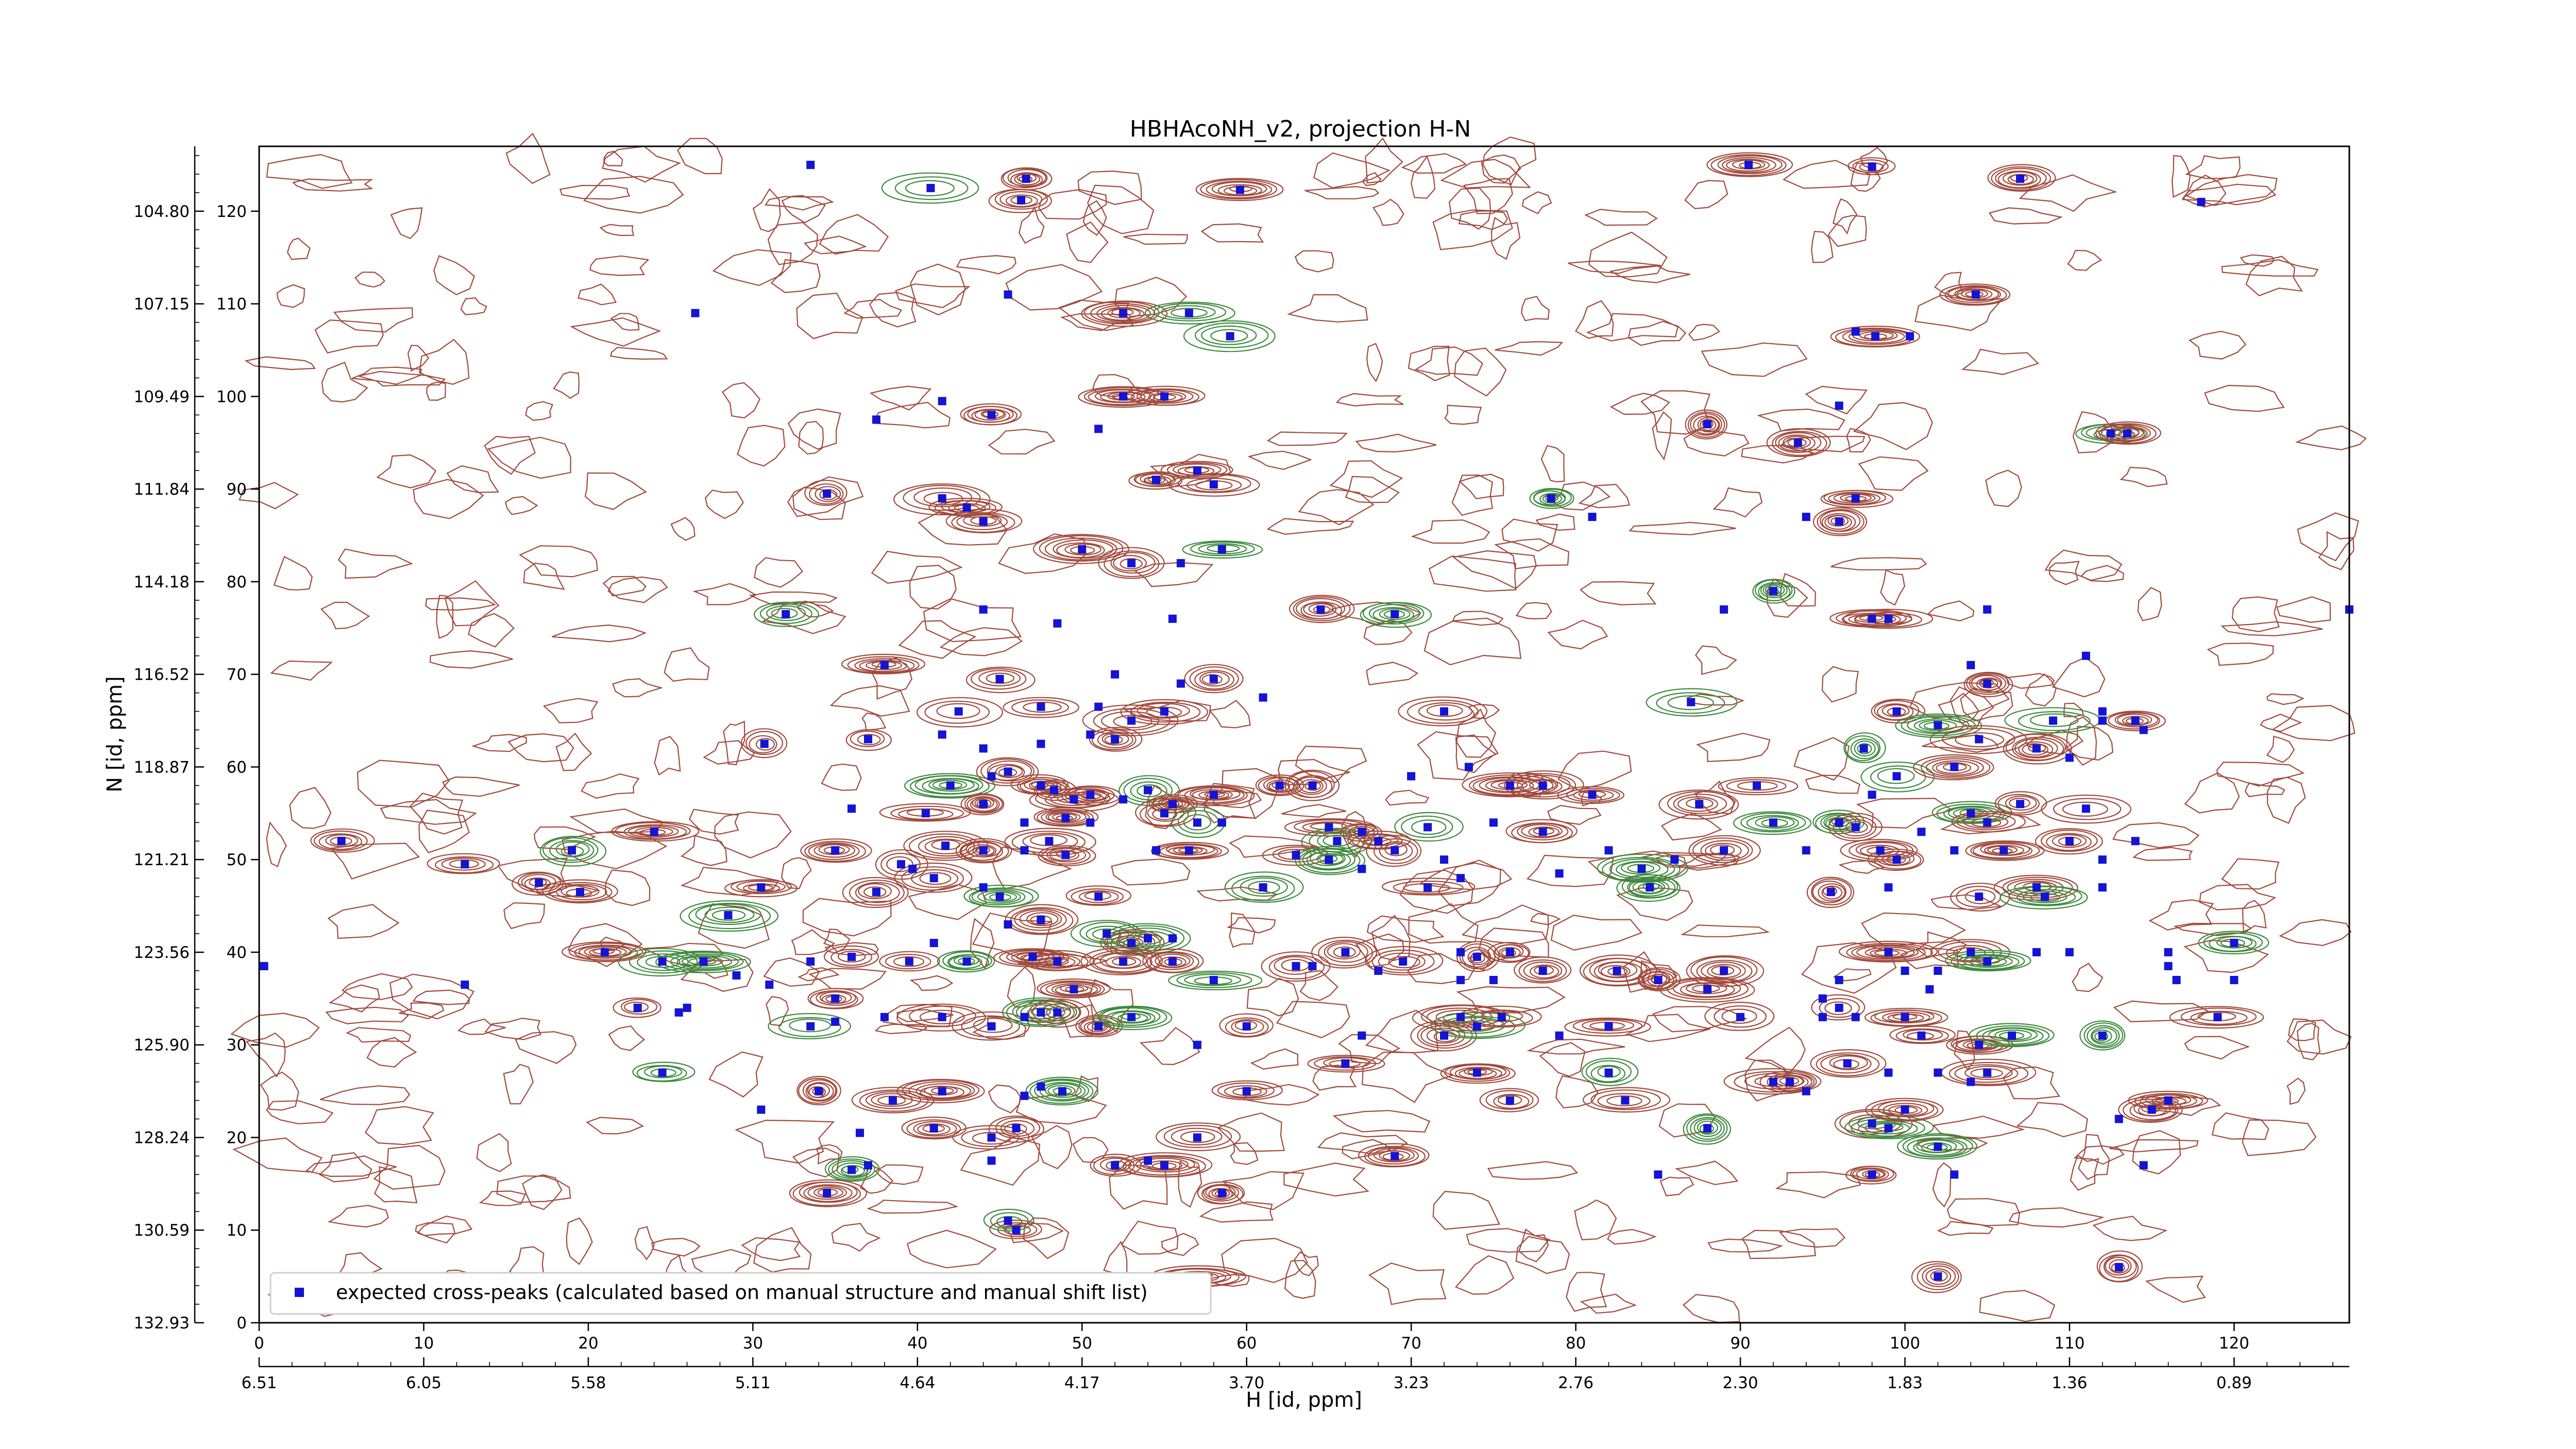 The width and height of the screenshot is (2576, 1449). Describe the element at coordinates (237, 675) in the screenshot. I see `y-tick-label: 70` at that location.